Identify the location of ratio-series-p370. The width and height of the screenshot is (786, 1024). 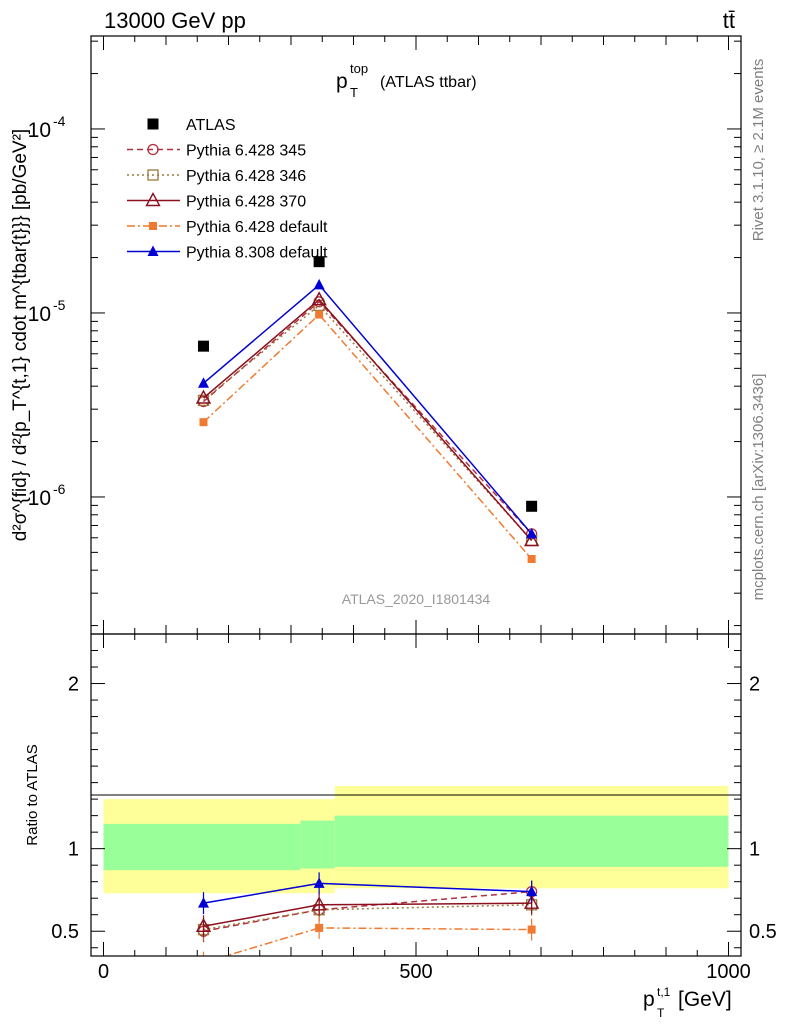
(367, 915).